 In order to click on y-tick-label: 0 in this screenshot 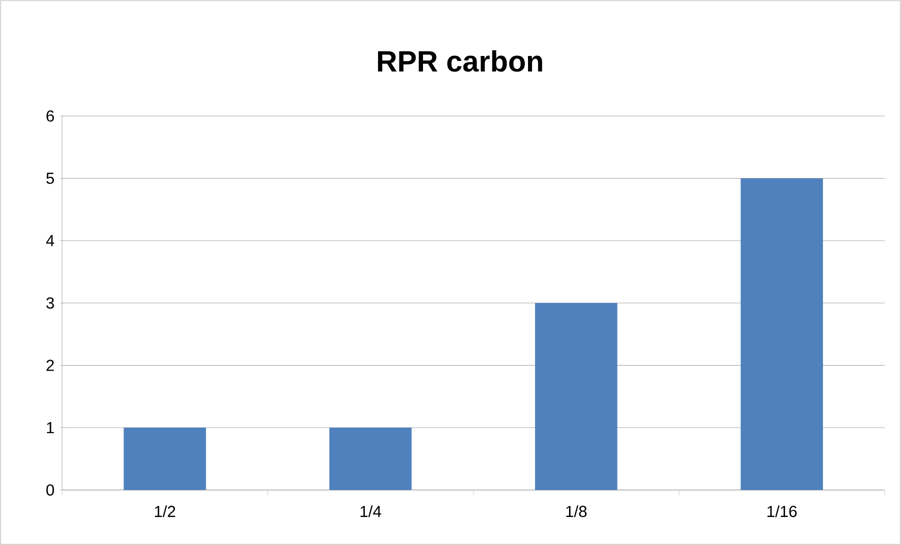, I will do `click(50, 490)`.